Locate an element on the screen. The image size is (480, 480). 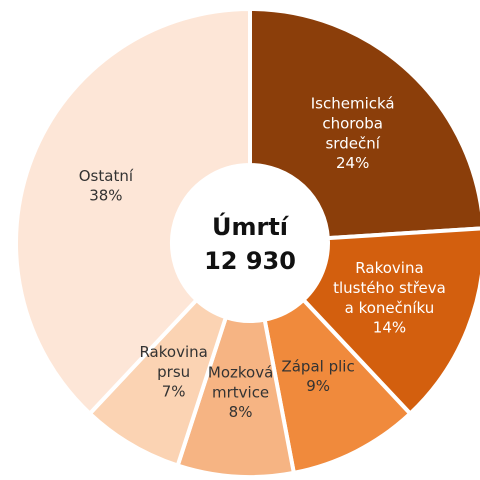
slice-label: Ostatní is located at coordinates (106, 175).